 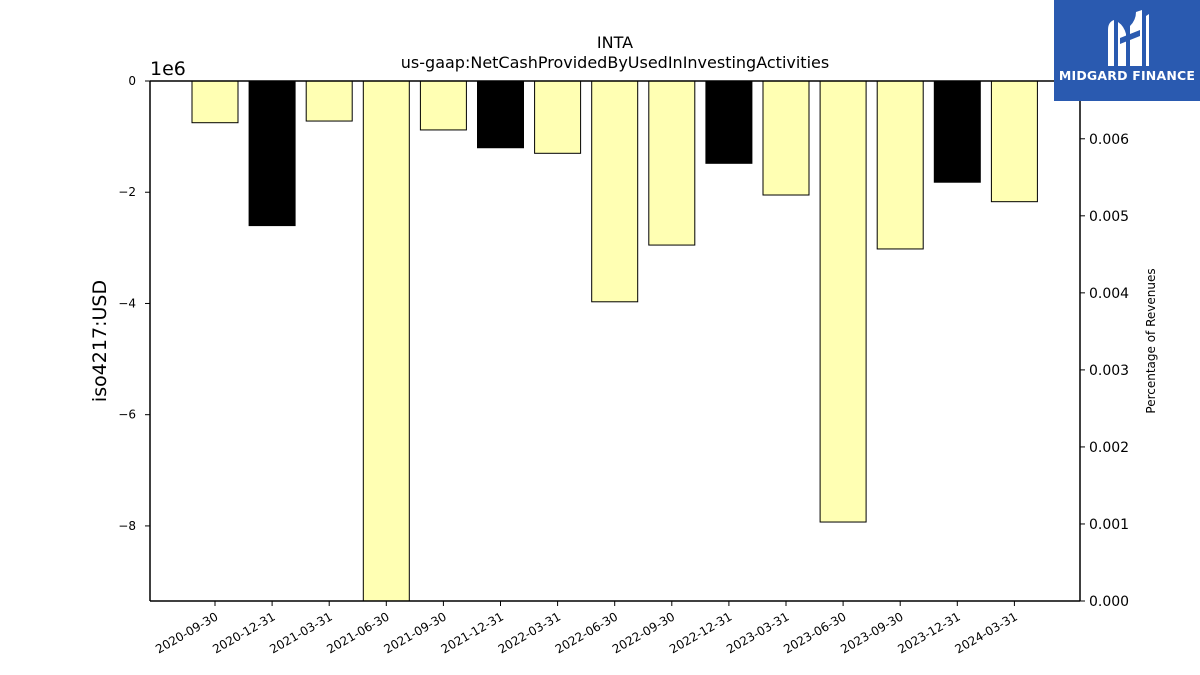 What do you see at coordinates (132, 81) in the screenshot?
I see `y-tick-label: 0` at bounding box center [132, 81].